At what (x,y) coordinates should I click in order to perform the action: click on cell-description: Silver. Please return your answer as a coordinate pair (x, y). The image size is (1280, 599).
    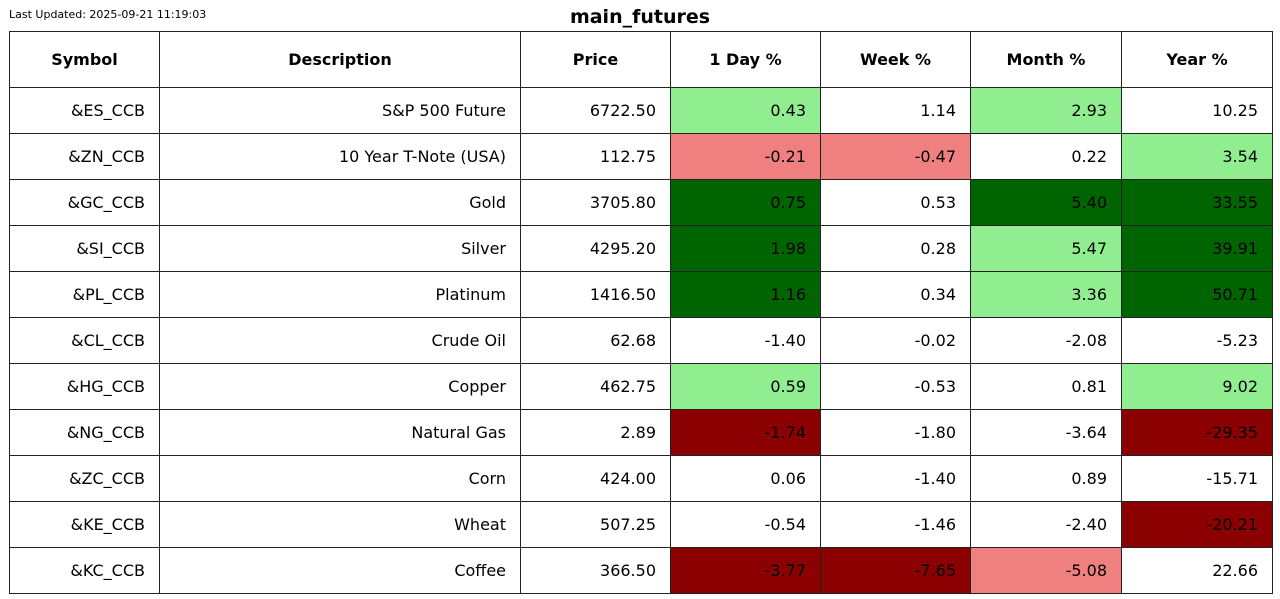
    Looking at the image, I should click on (340, 248).